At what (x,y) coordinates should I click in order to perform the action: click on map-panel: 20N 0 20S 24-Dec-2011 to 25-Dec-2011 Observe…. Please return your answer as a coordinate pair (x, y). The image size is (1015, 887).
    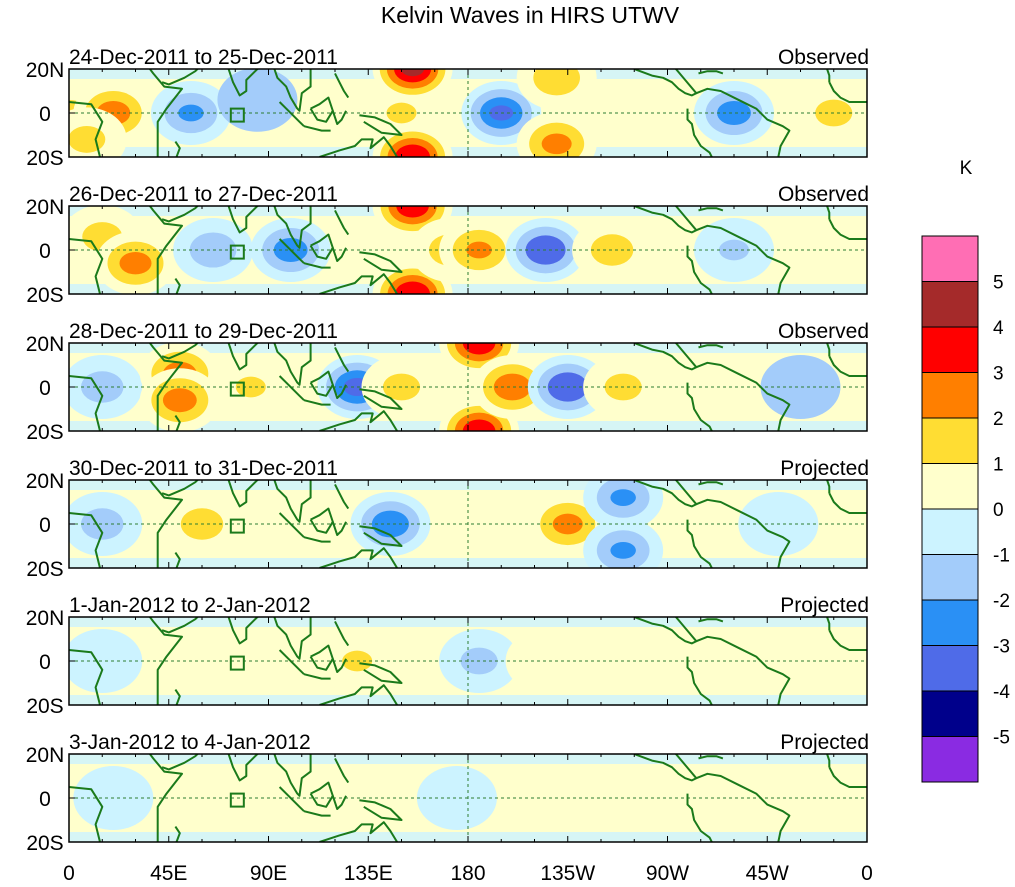
    Looking at the image, I should click on (447, 108).